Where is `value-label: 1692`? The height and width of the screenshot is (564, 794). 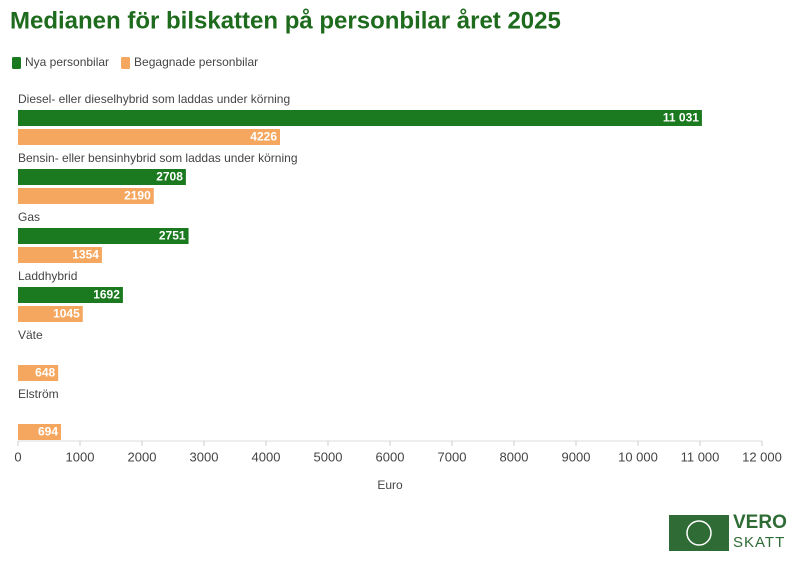 value-label: 1692 is located at coordinates (106, 295).